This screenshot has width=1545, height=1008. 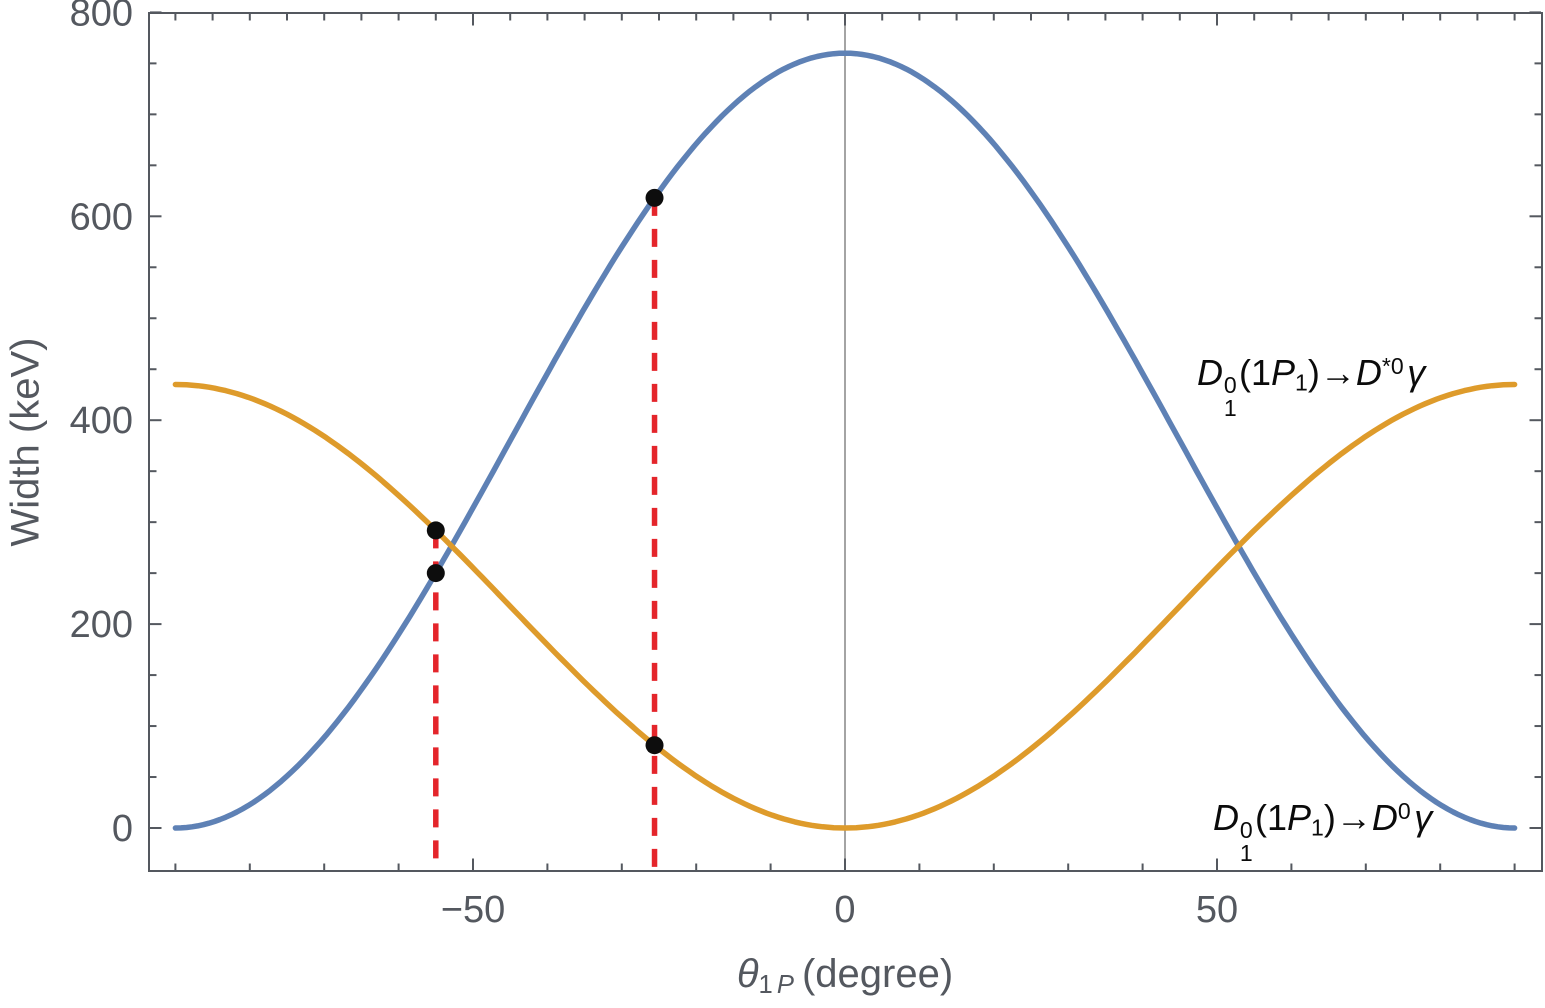 I want to click on theta-subscript-p: P, so click(x=785, y=985).